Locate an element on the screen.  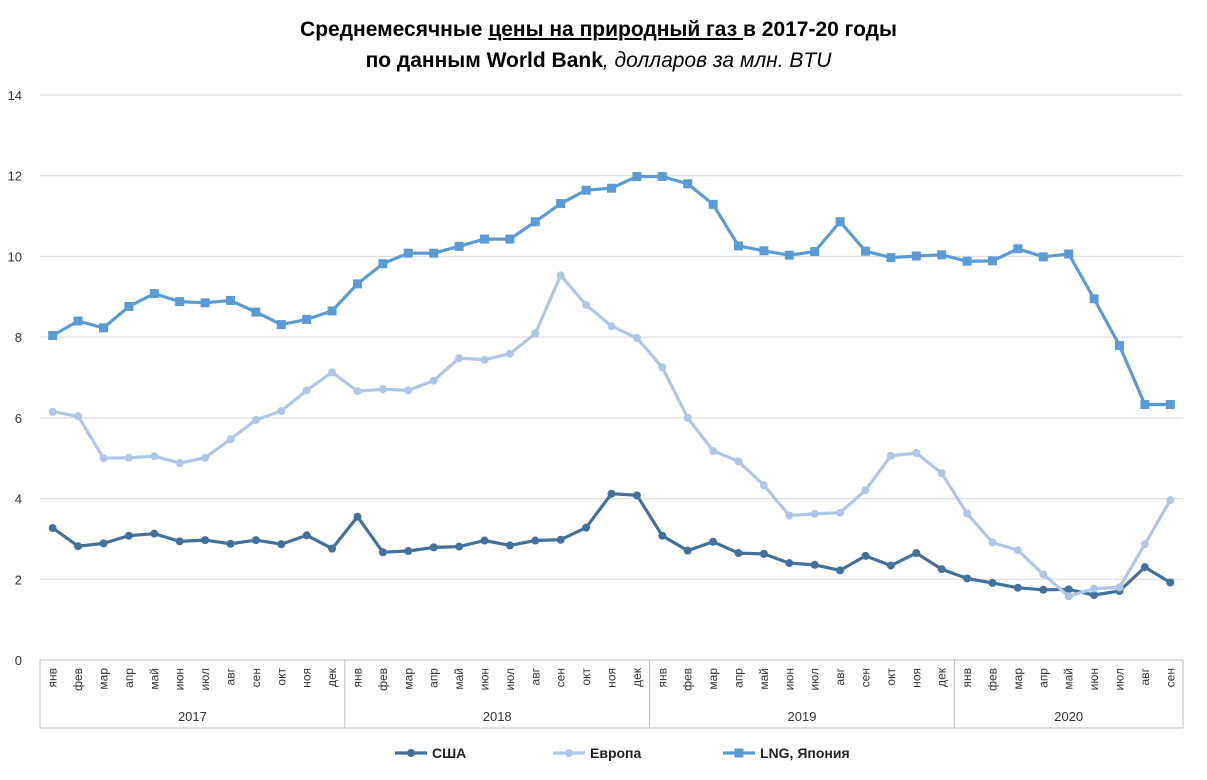
x-month-label: июн is located at coordinates (789, 679).